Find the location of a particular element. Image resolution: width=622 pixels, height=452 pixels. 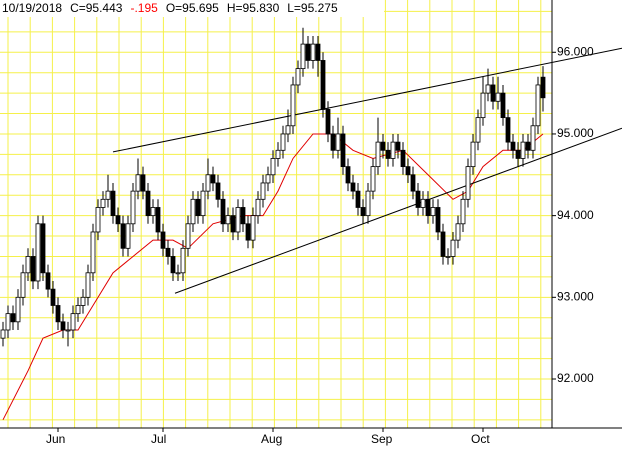

y-tick-label: 96.000 is located at coordinates (575, 51).